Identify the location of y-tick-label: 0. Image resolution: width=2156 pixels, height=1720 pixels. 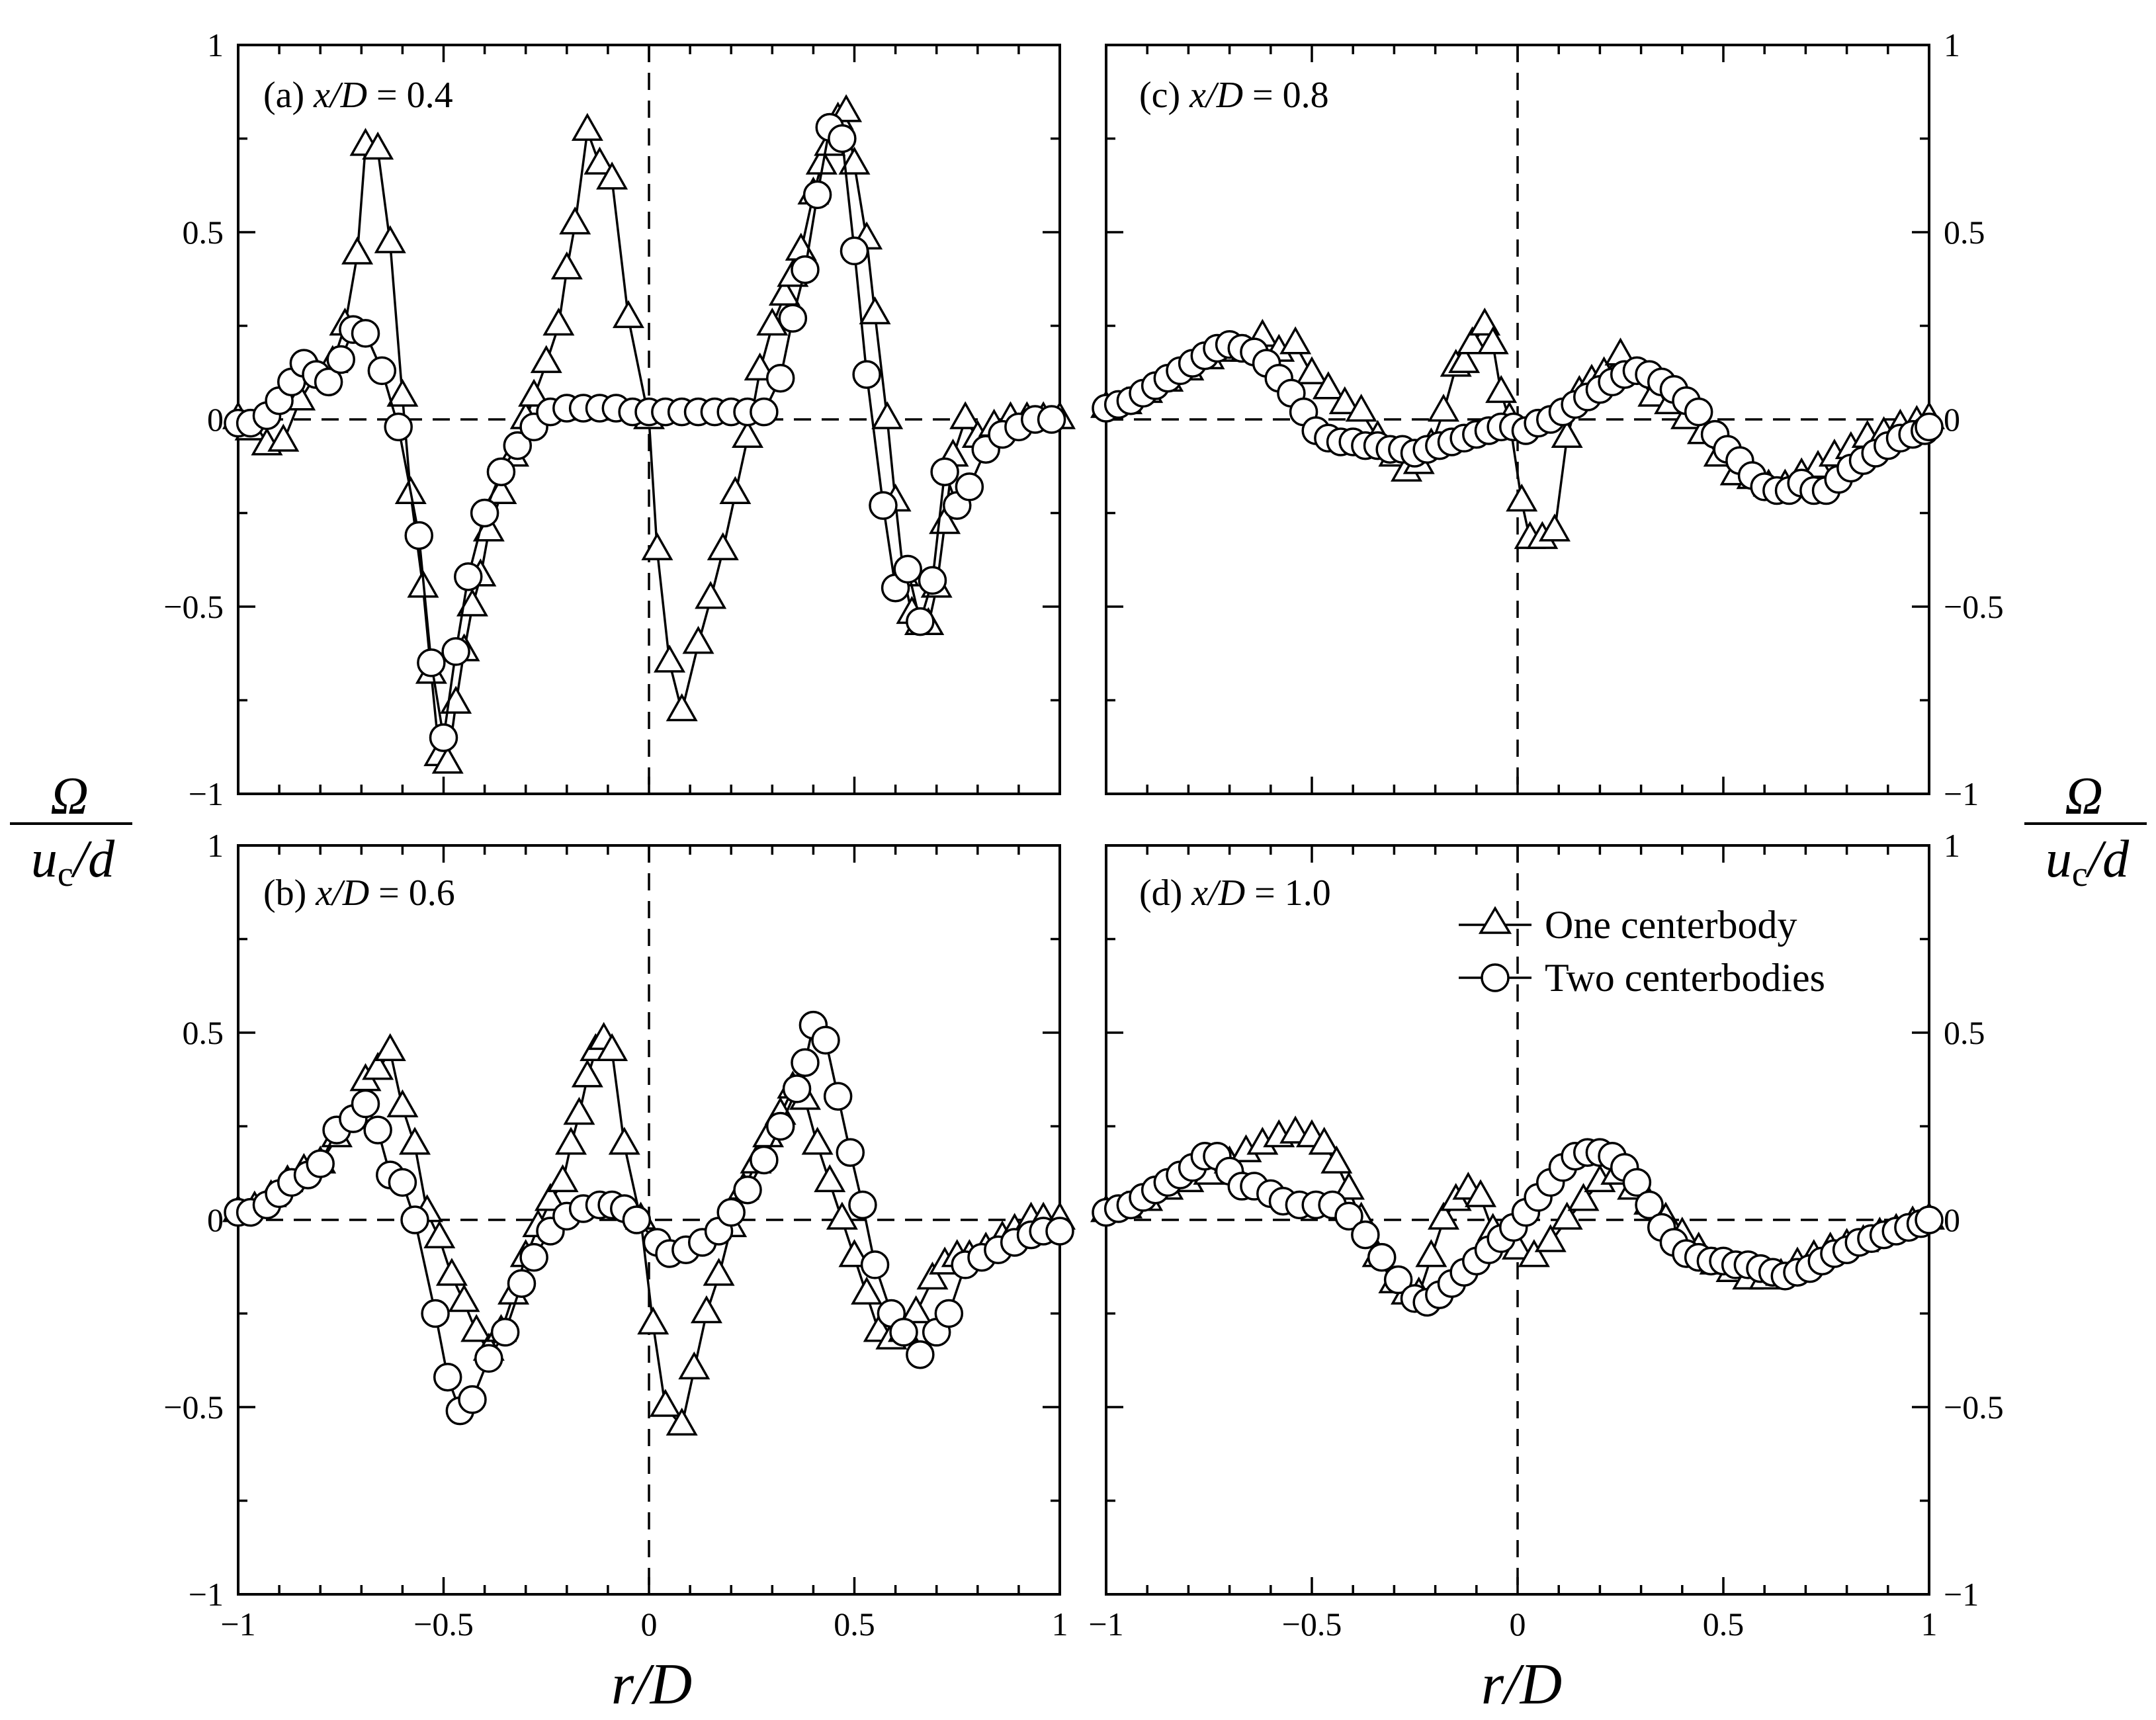
(215, 419).